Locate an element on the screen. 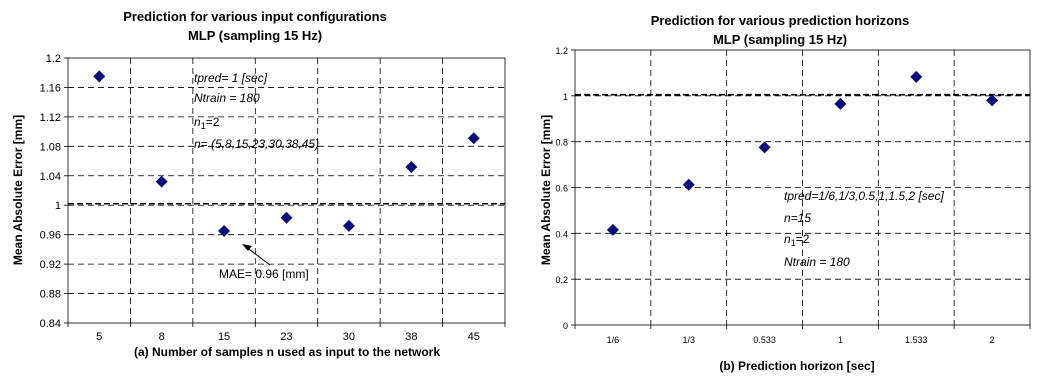 This screenshot has width=1040, height=376. chart-a-y-axis-label: Mean Absolute Error [mm] is located at coordinates (18, 190).